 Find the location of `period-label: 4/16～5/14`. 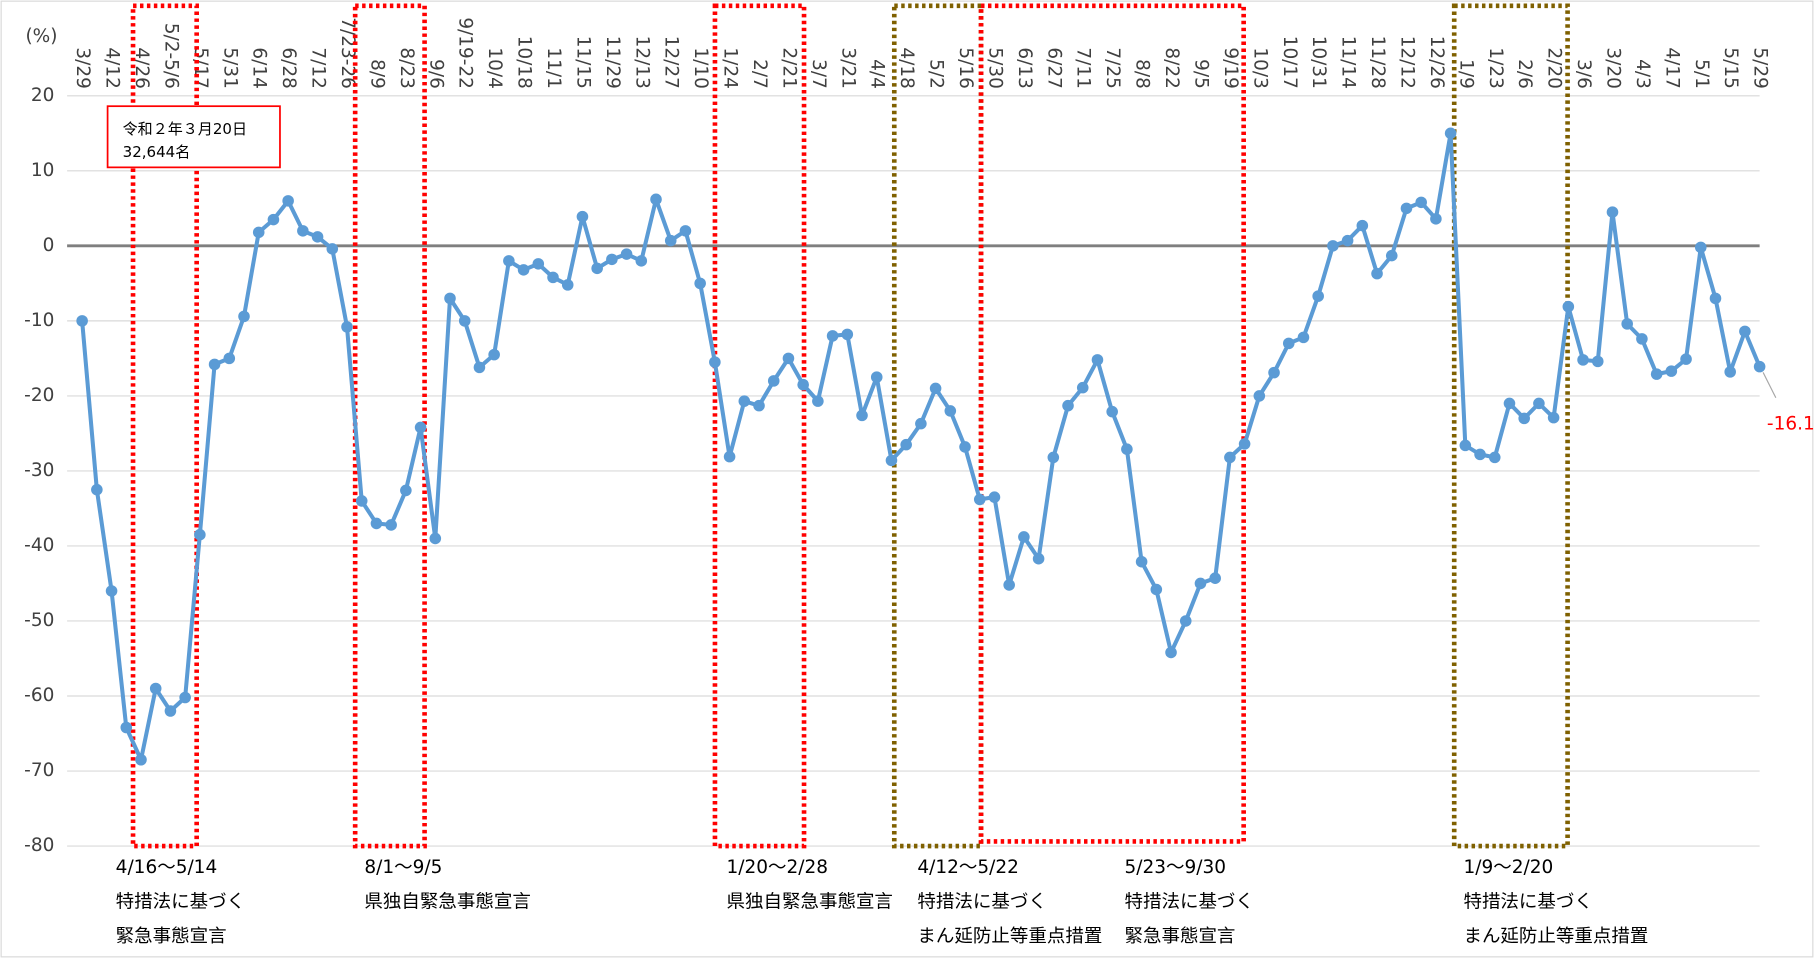

period-label: 4/16～5/14 is located at coordinates (167, 867).